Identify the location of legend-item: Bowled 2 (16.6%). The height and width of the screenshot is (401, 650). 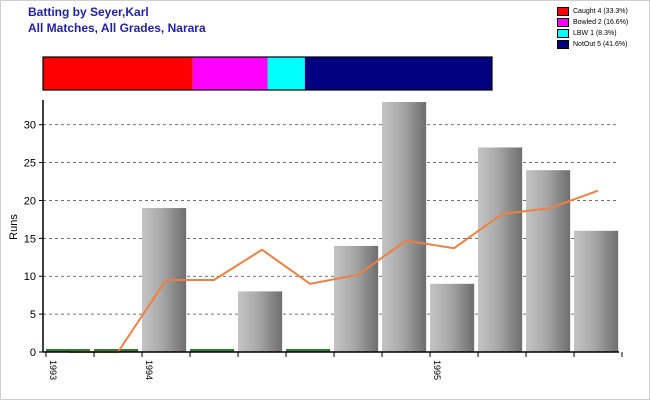
(592, 22).